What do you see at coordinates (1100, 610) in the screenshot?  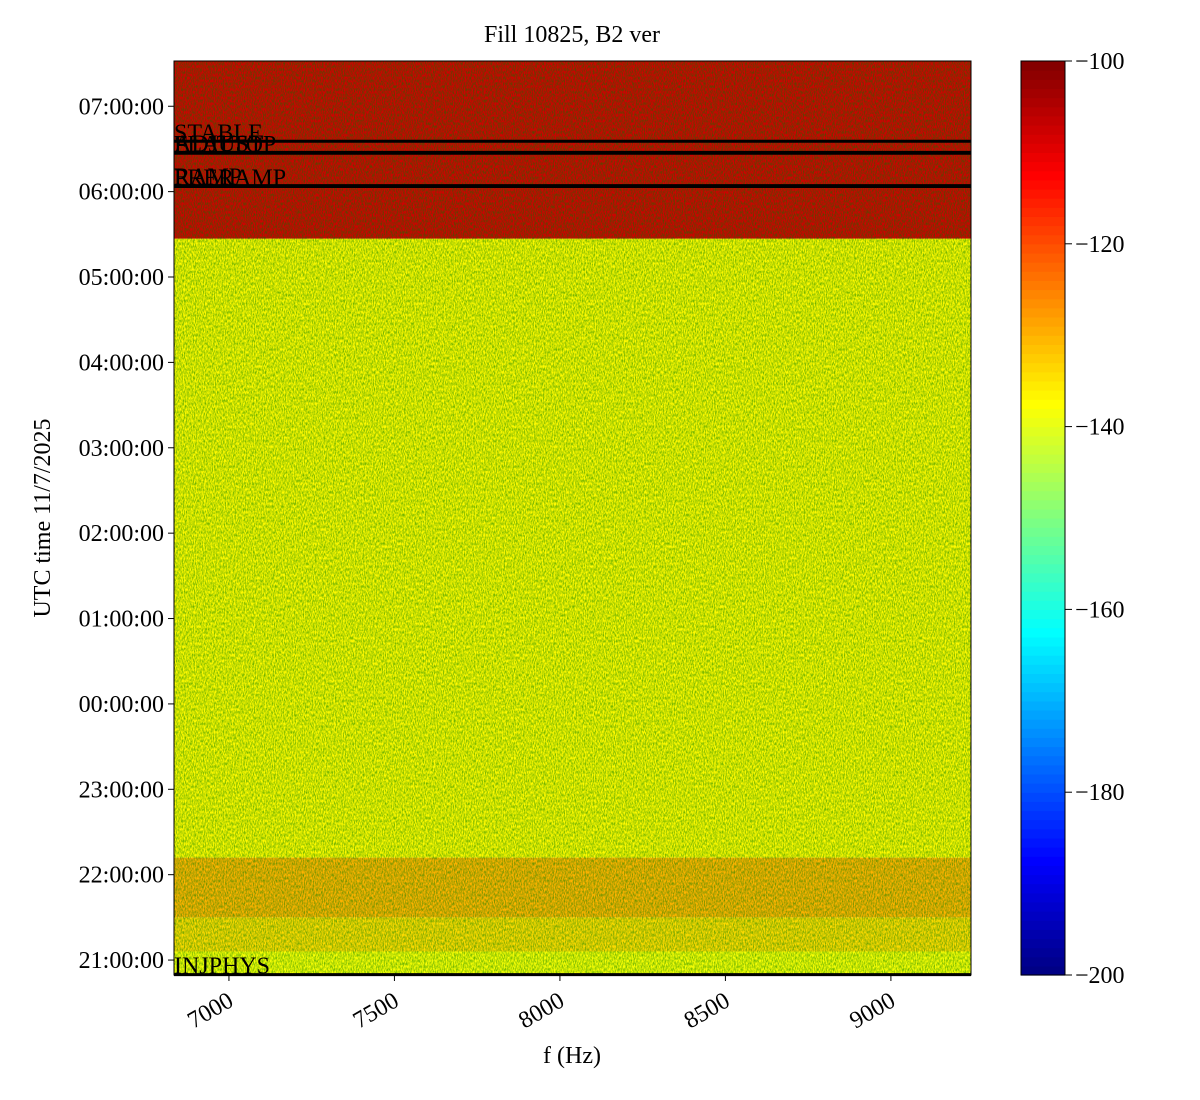 I see `colorbar-tick-label: −160` at bounding box center [1100, 610].